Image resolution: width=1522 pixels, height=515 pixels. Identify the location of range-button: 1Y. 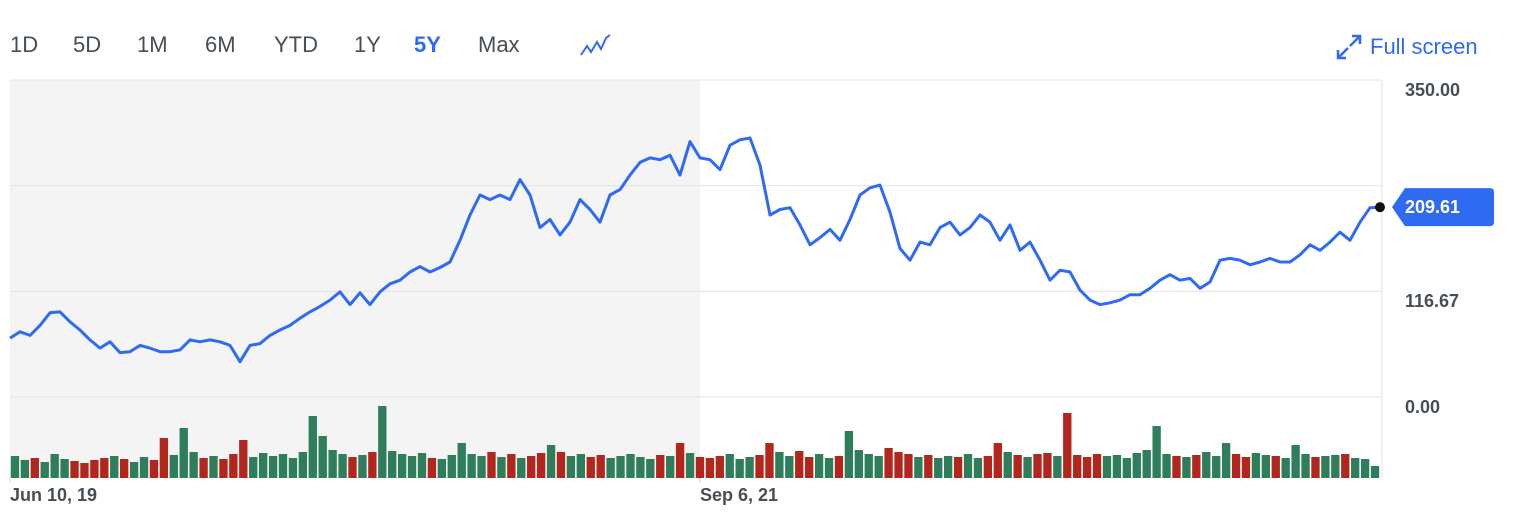
(367, 44).